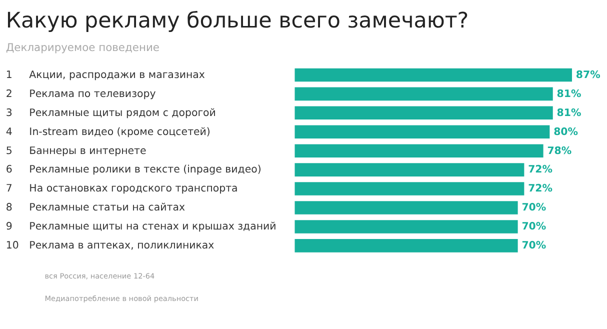 The width and height of the screenshot is (607, 329). What do you see at coordinates (566, 132) in the screenshot?
I see `data-label: 80%` at bounding box center [566, 132].